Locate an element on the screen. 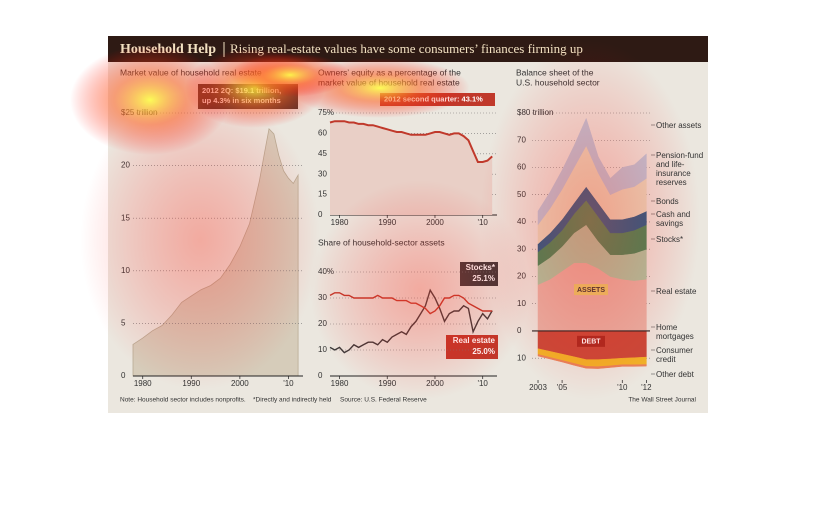 The width and height of the screenshot is (816, 508). x-tick-label: '05 is located at coordinates (562, 387).